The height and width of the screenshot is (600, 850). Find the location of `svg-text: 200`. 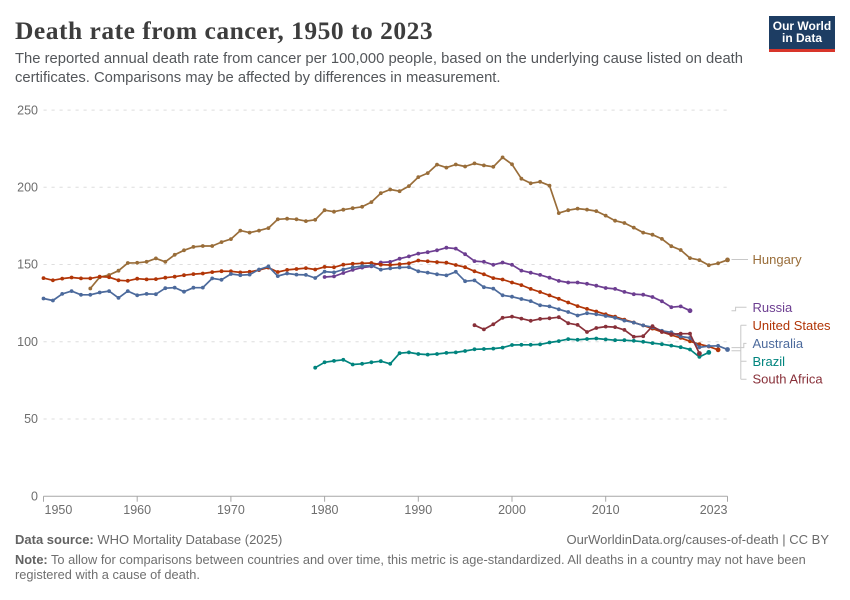

svg-text: 200 is located at coordinates (27, 188).